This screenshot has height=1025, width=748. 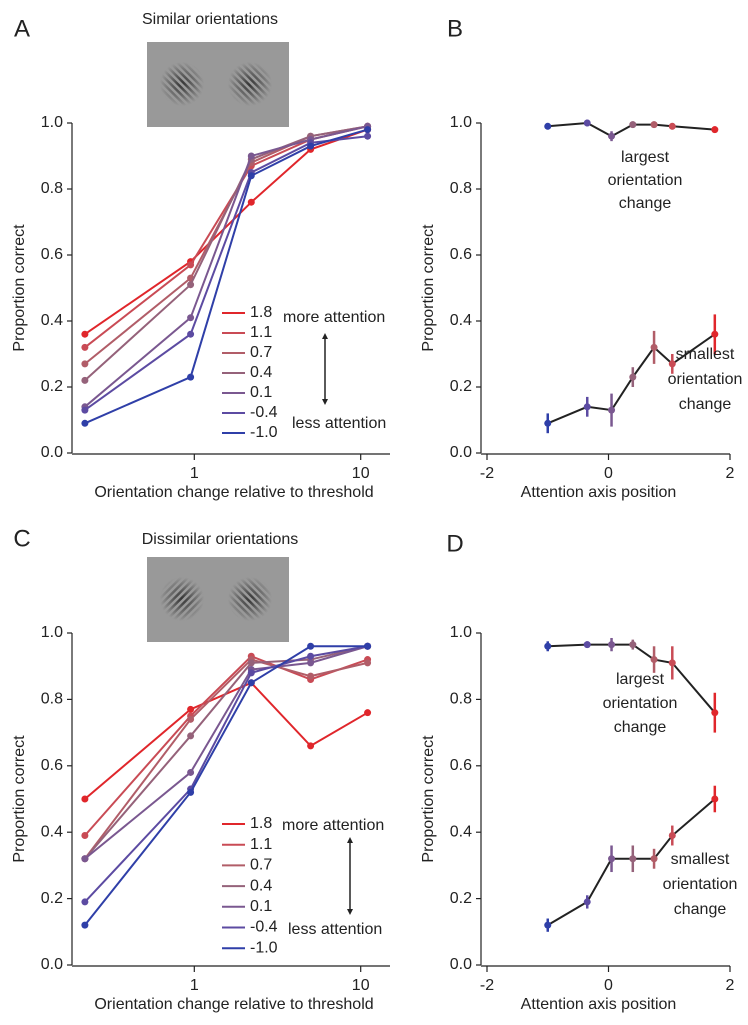 What do you see at coordinates (705, 354) in the screenshot?
I see `series-annotation: smallest` at bounding box center [705, 354].